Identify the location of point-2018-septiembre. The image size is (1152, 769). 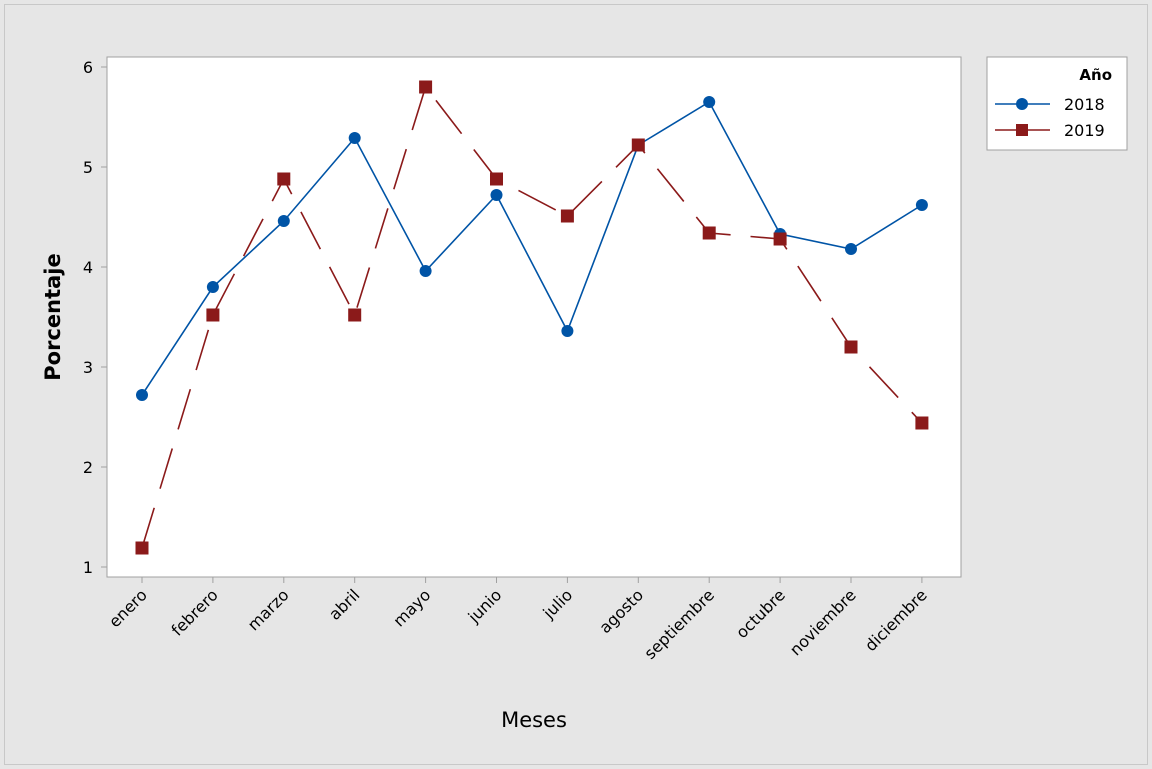
(709, 102).